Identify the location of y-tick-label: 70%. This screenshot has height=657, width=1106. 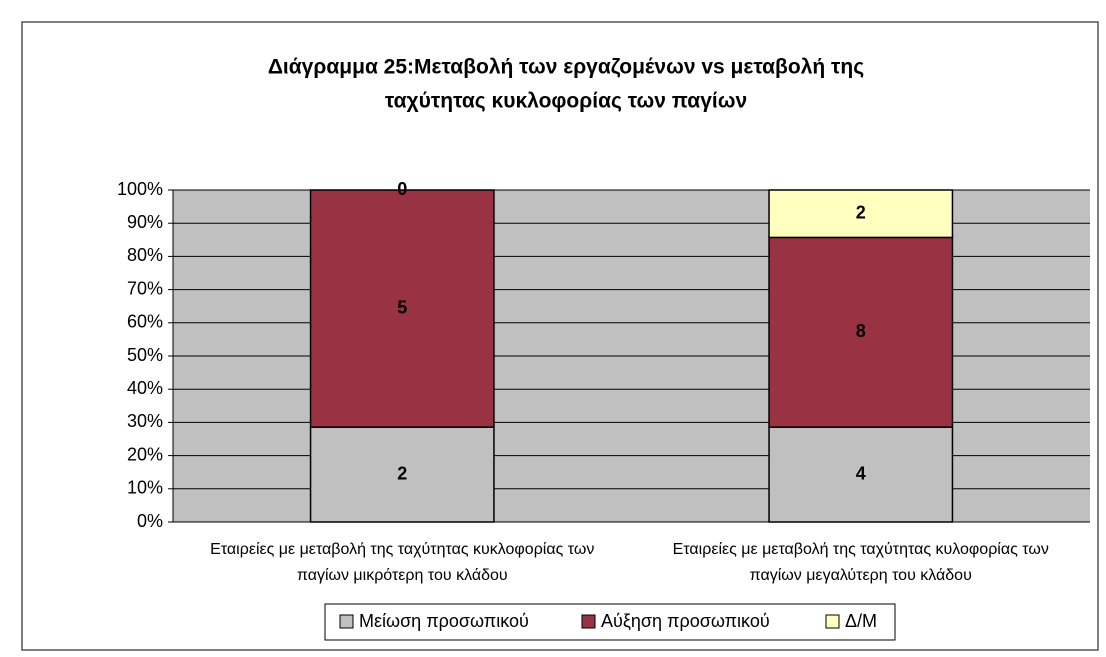
(145, 288).